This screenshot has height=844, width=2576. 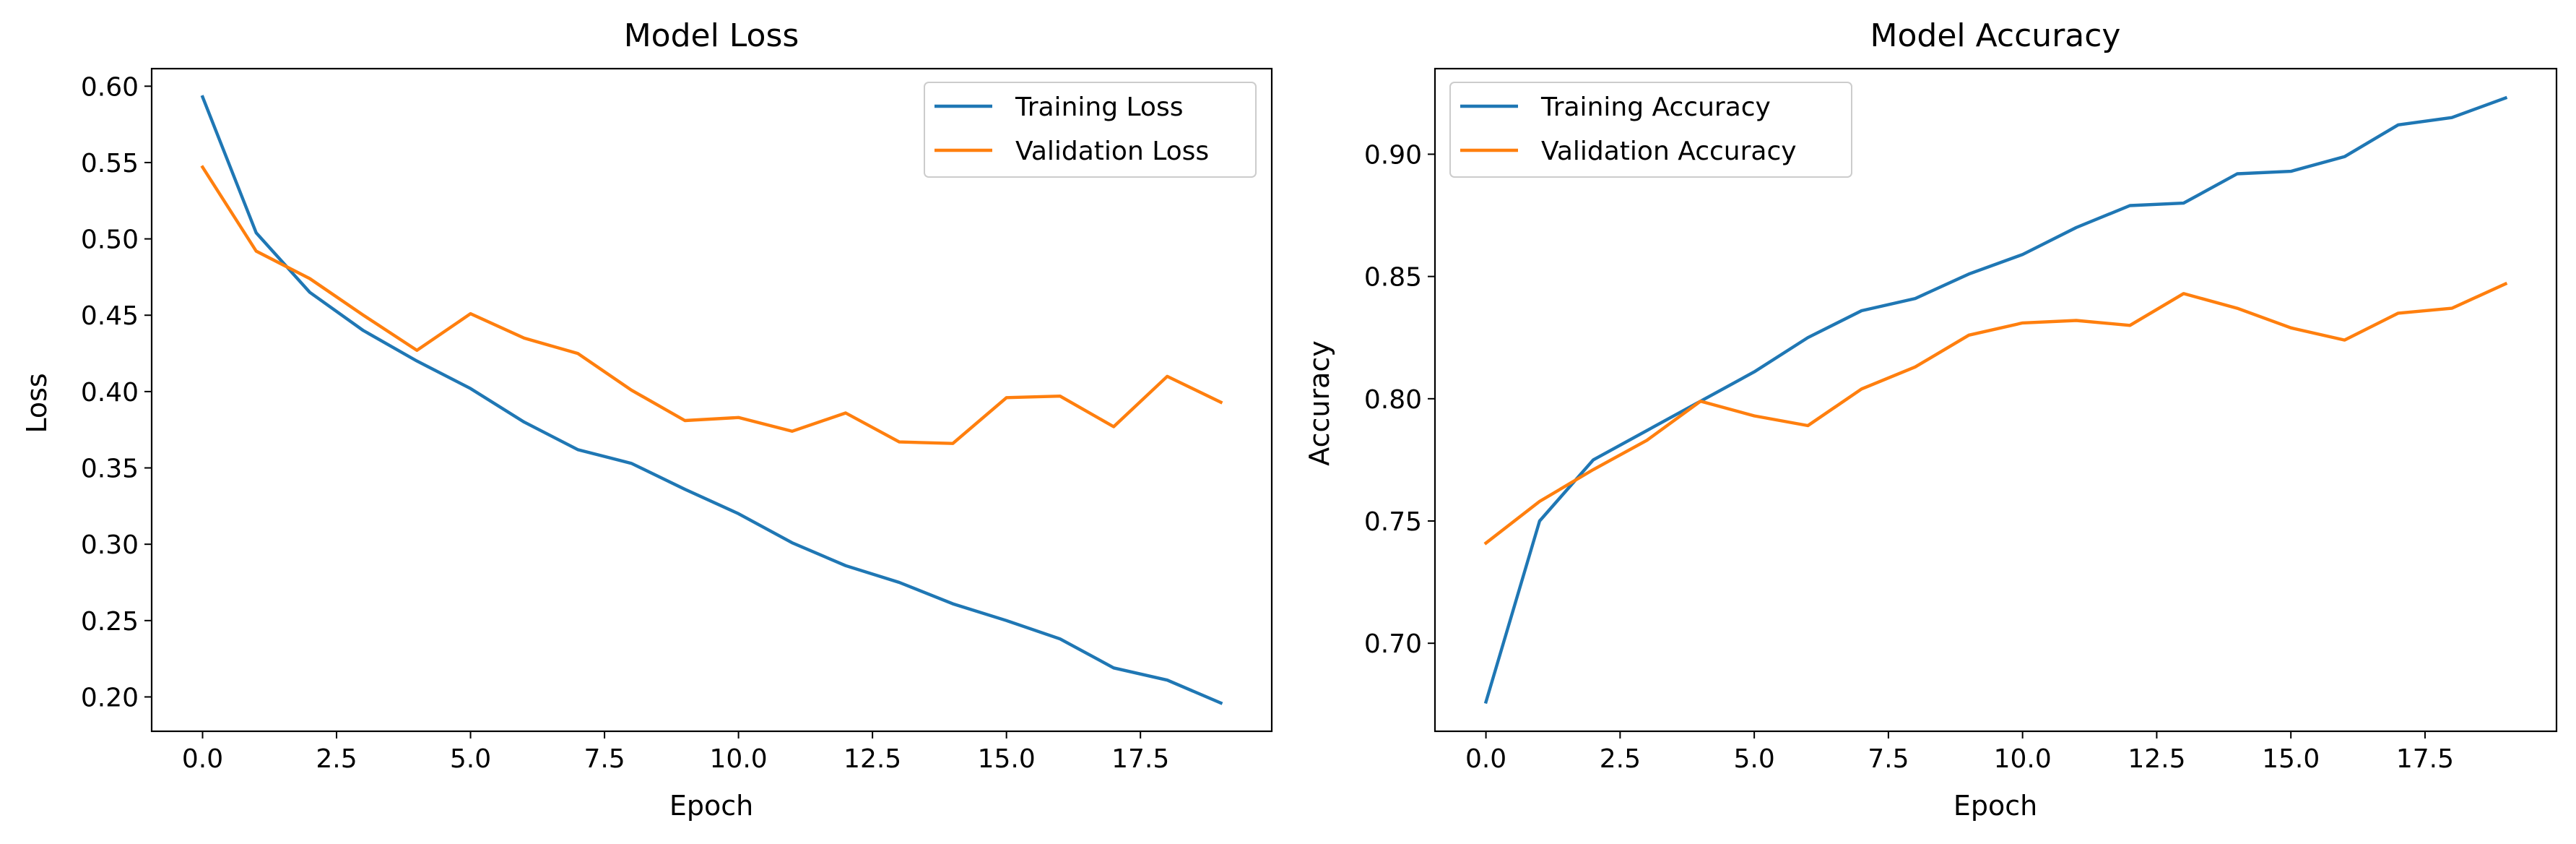 What do you see at coordinates (37, 403) in the screenshot?
I see `loss-y-axis-label: Loss` at bounding box center [37, 403].